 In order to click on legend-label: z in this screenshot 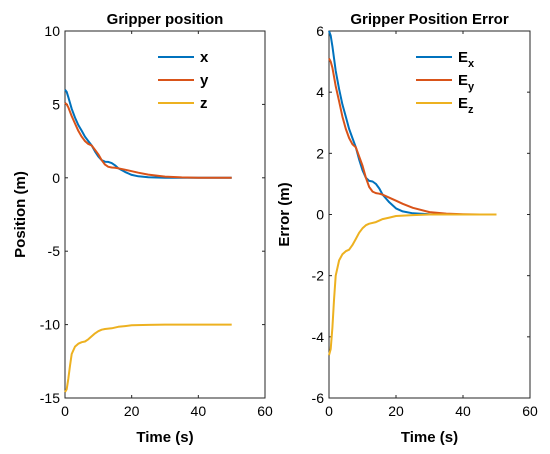, I will do `click(204, 103)`.